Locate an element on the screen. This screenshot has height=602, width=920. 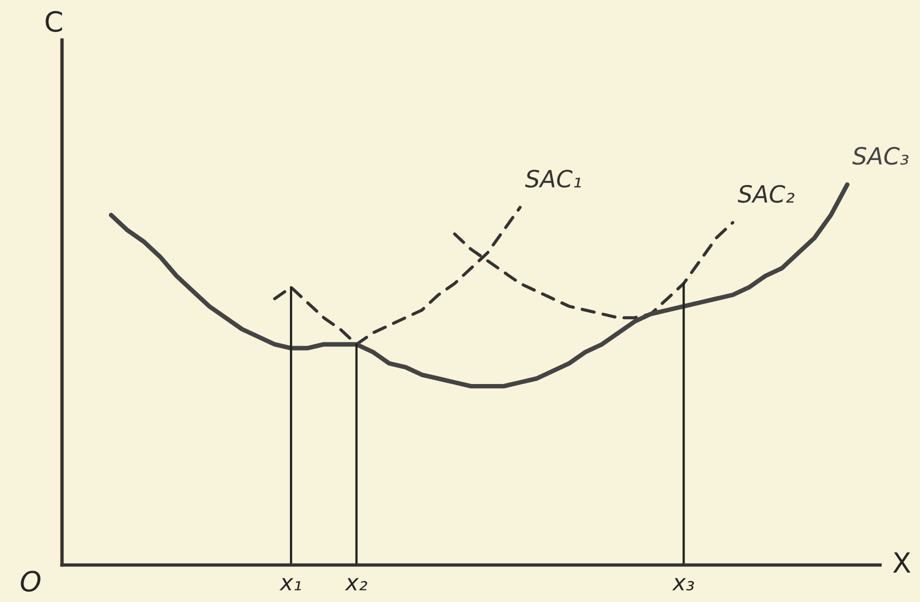
text: O is located at coordinates (30, 581).